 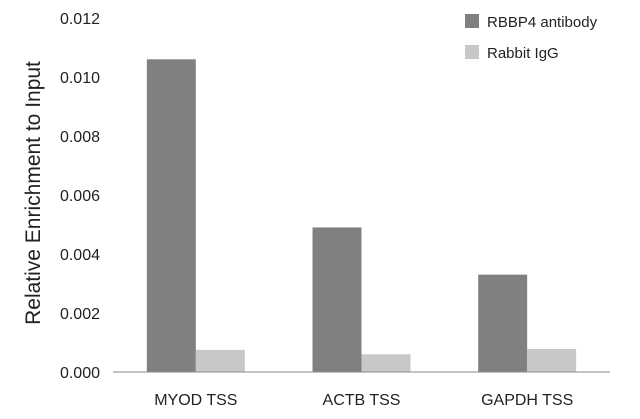 What do you see at coordinates (80, 19) in the screenshot?
I see `y-tick-label: 0.012` at bounding box center [80, 19].